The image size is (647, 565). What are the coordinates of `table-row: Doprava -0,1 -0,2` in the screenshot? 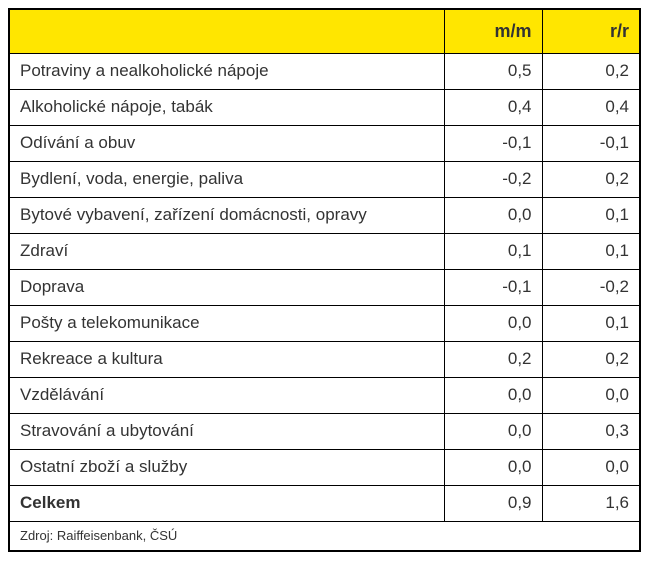 It's located at (324, 287).